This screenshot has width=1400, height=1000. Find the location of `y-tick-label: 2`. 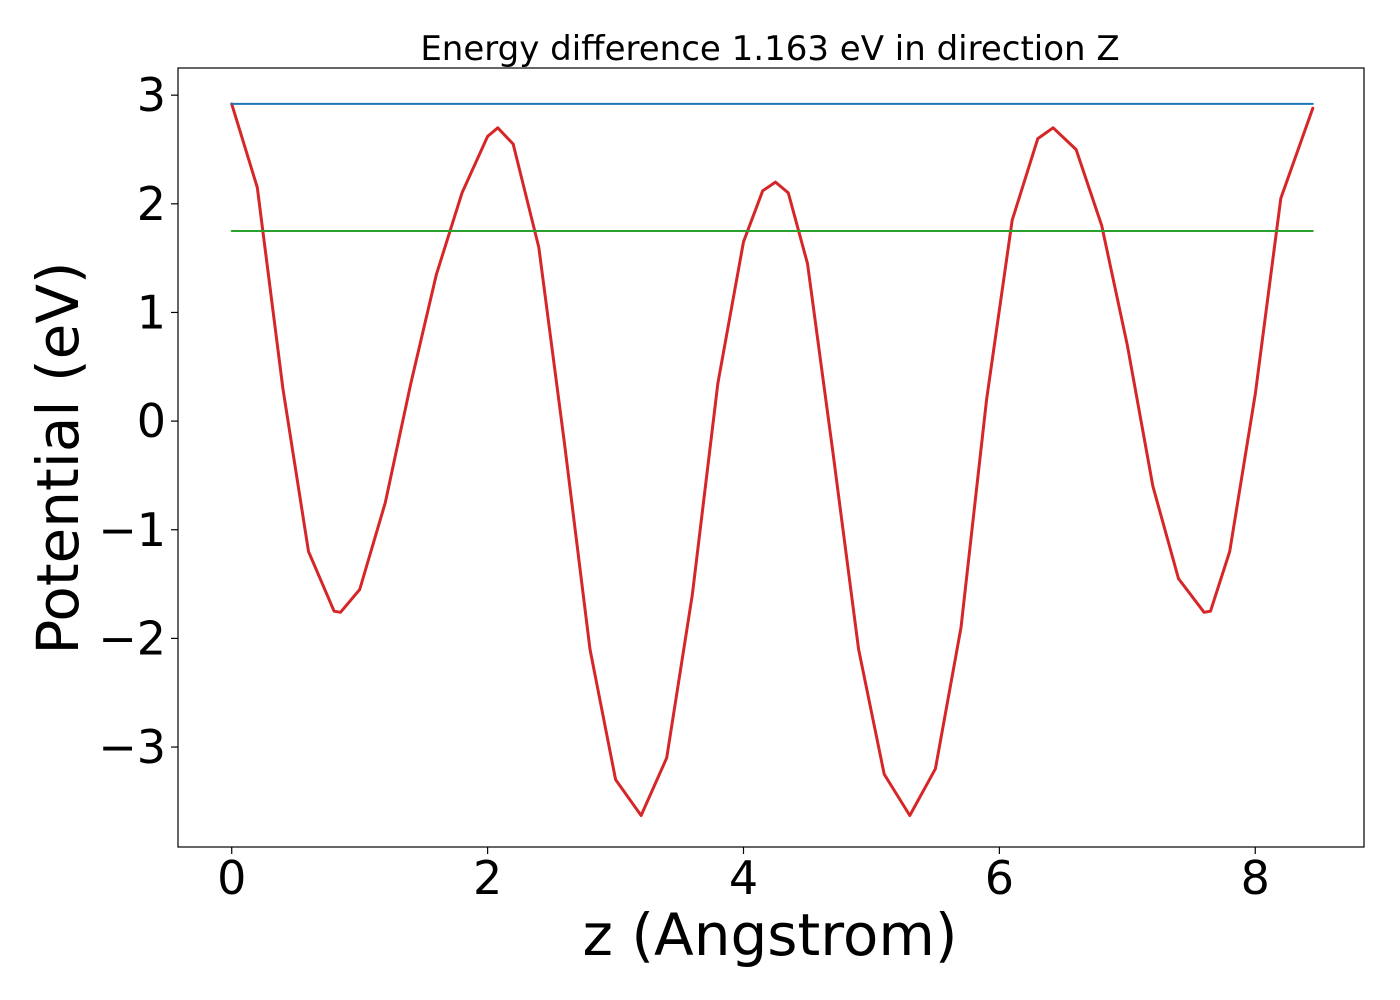

y-tick-label: 2 is located at coordinates (151, 204).